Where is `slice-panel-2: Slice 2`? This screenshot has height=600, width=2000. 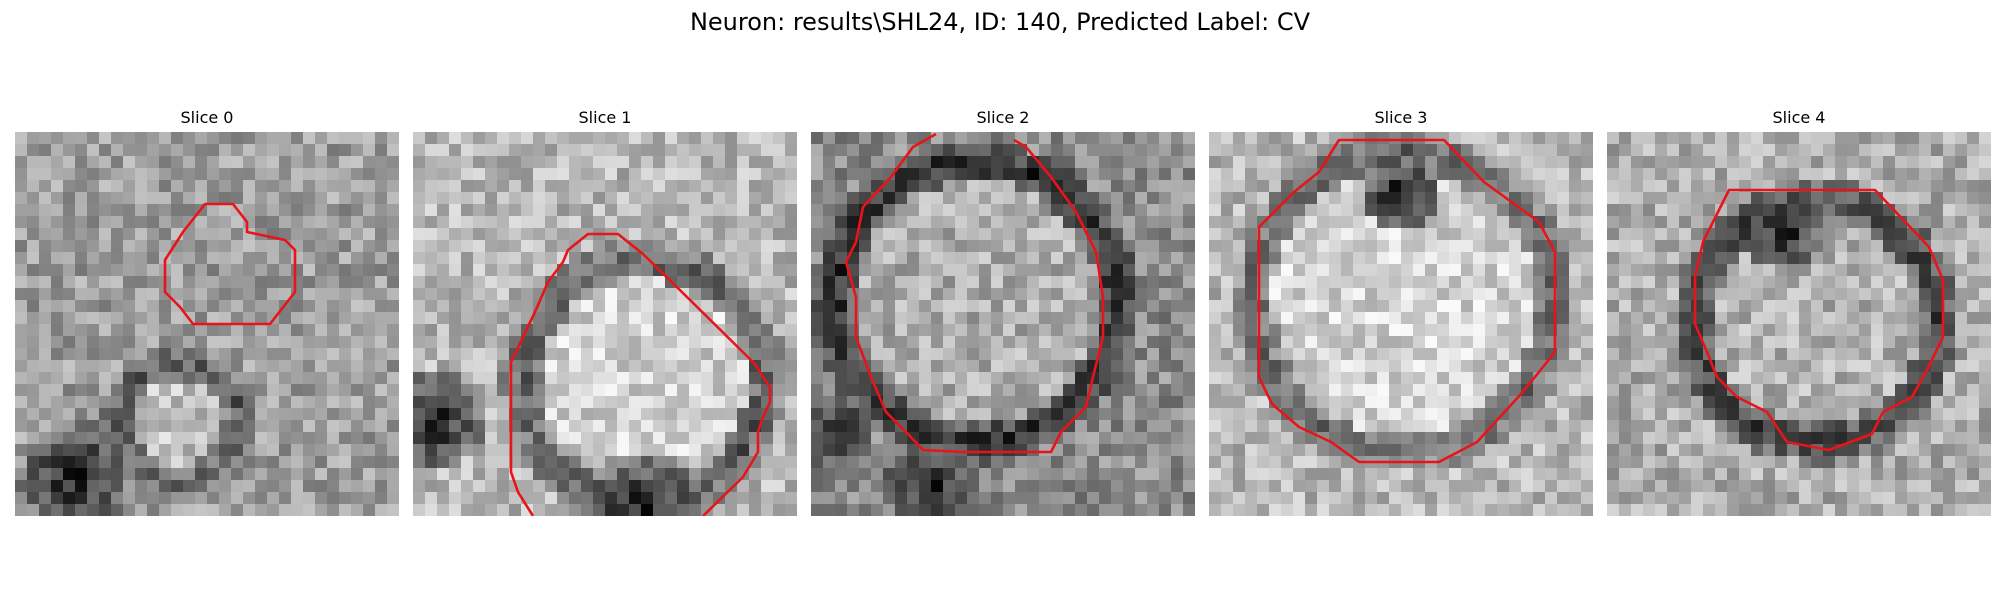 slice-panel-2: Slice 2 is located at coordinates (1003, 312).